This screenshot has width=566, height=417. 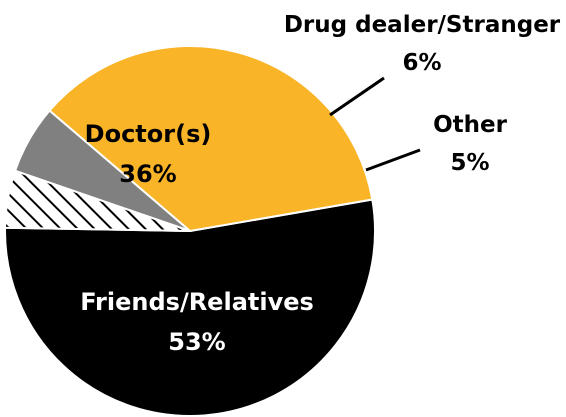 What do you see at coordinates (421, 63) in the screenshot?
I see `slice-value-drug-dealer: 6%` at bounding box center [421, 63].